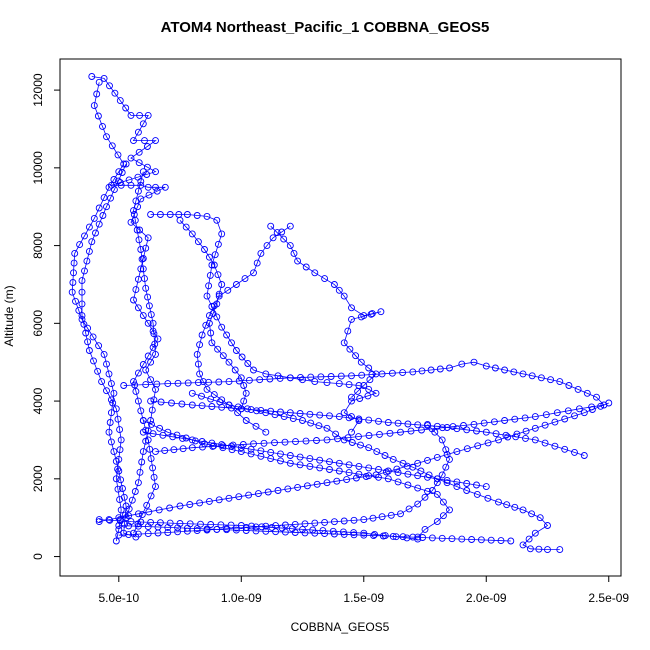 The height and width of the screenshot is (650, 650). I want to click on y-tick-label: 2000, so click(38, 478).